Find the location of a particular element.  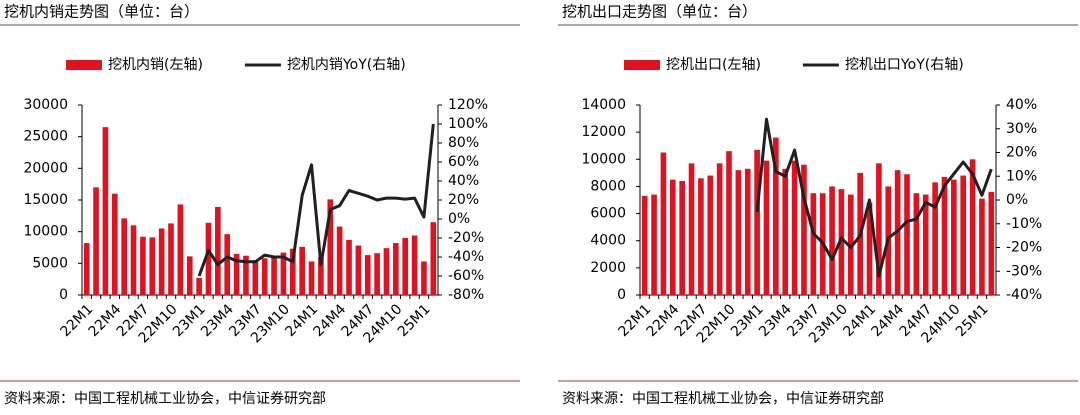

chart-title: 挖机内销走势图（单位：台） is located at coordinates (101, 12).